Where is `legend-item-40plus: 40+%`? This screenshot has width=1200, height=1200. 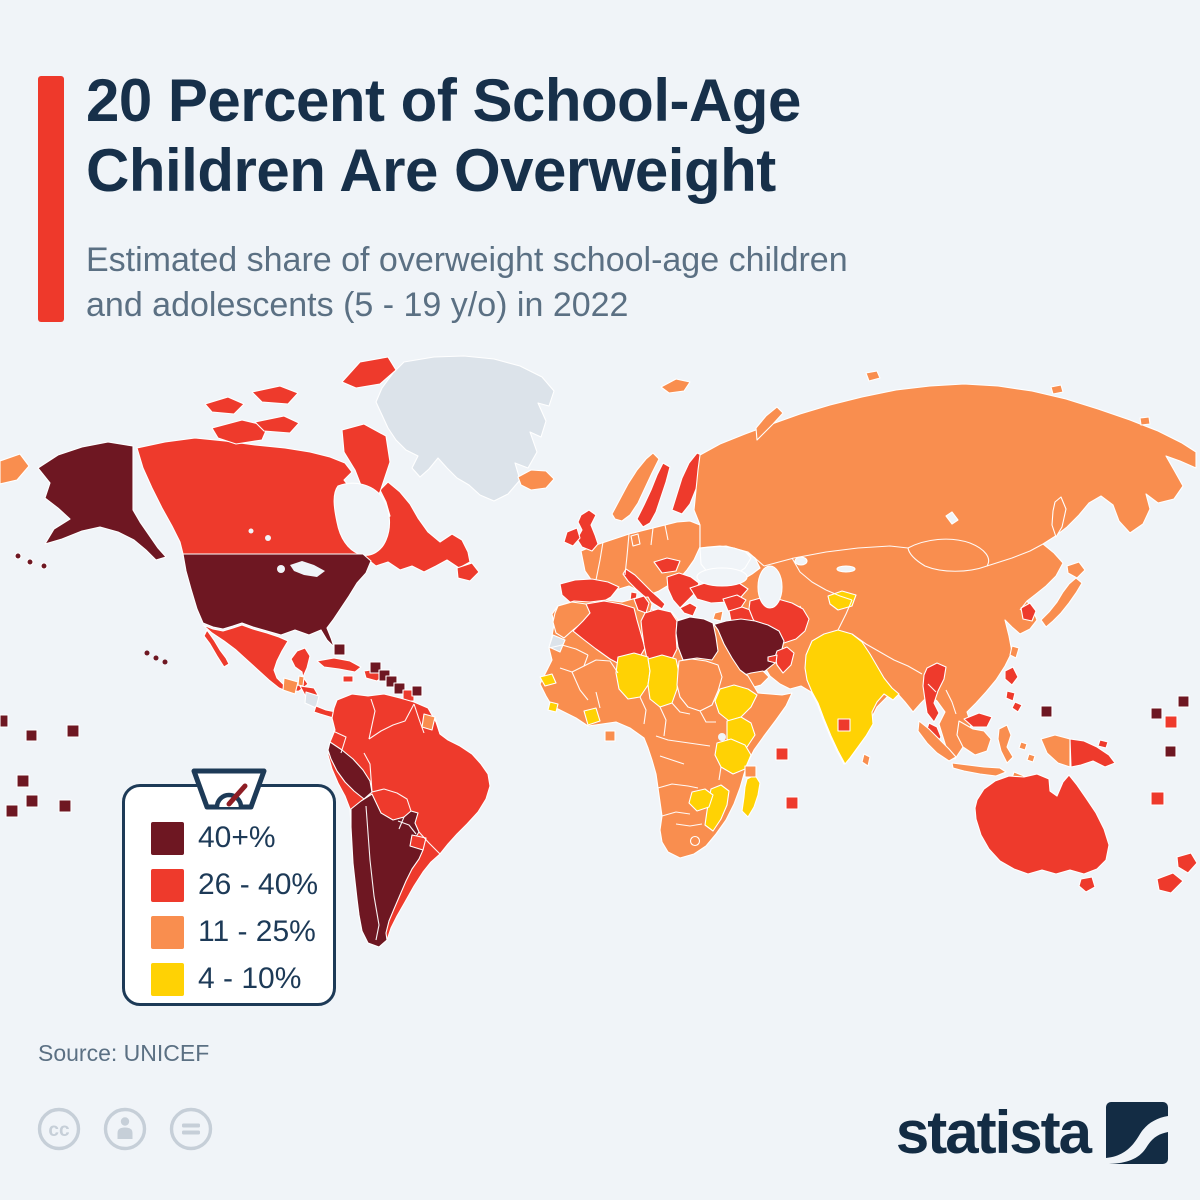
legend-item-40plus: 40+% is located at coordinates (242, 838).